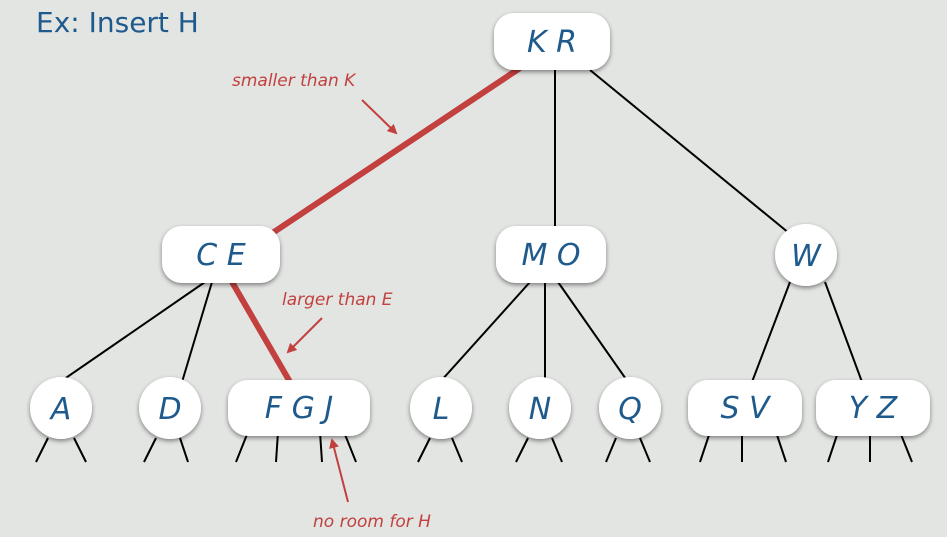 This screenshot has height=537, width=947. Describe the element at coordinates (117, 22) in the screenshot. I see `diagram-title: Ex: Insert H` at that location.